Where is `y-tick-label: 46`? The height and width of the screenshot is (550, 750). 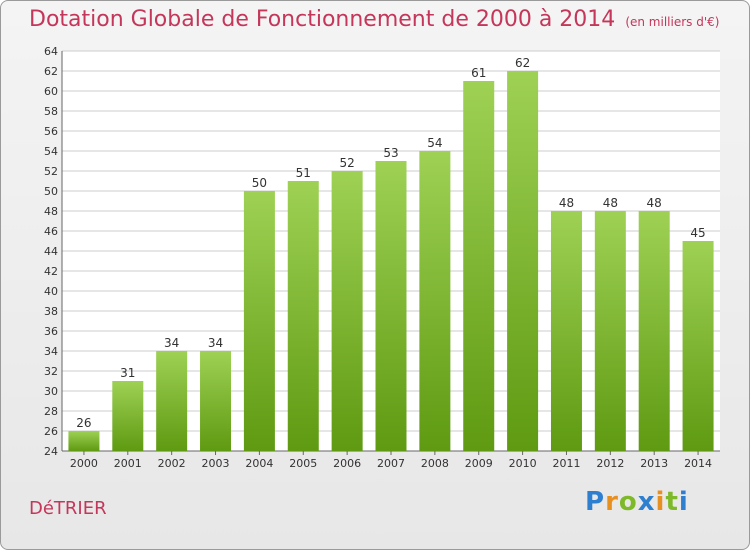 y-tick-label: 46 is located at coordinates (51, 231).